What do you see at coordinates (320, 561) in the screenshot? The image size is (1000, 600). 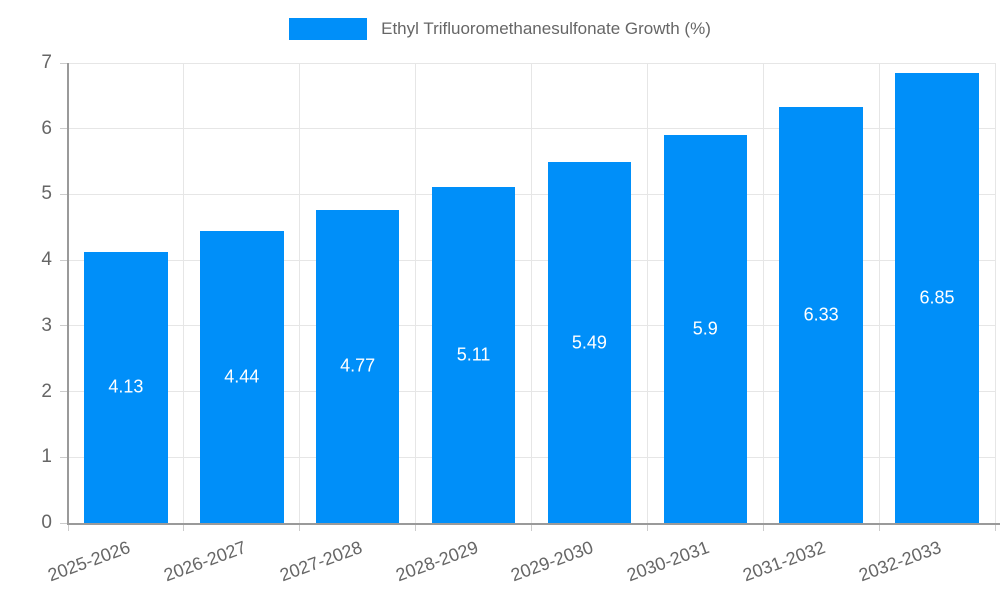 I see `x-axis-label: 2027-2028` at bounding box center [320, 561].